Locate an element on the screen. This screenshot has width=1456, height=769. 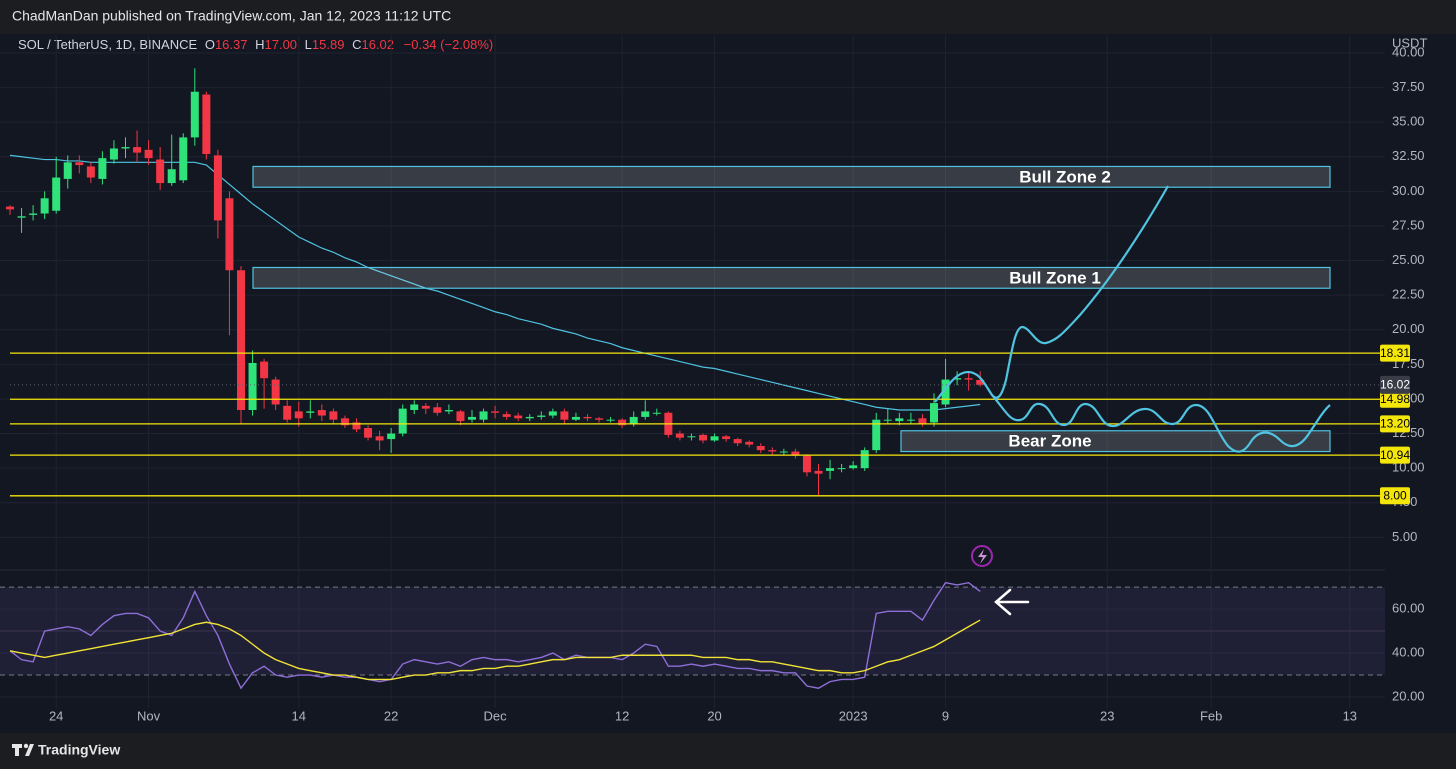
alert-icon is located at coordinates (982, 556).